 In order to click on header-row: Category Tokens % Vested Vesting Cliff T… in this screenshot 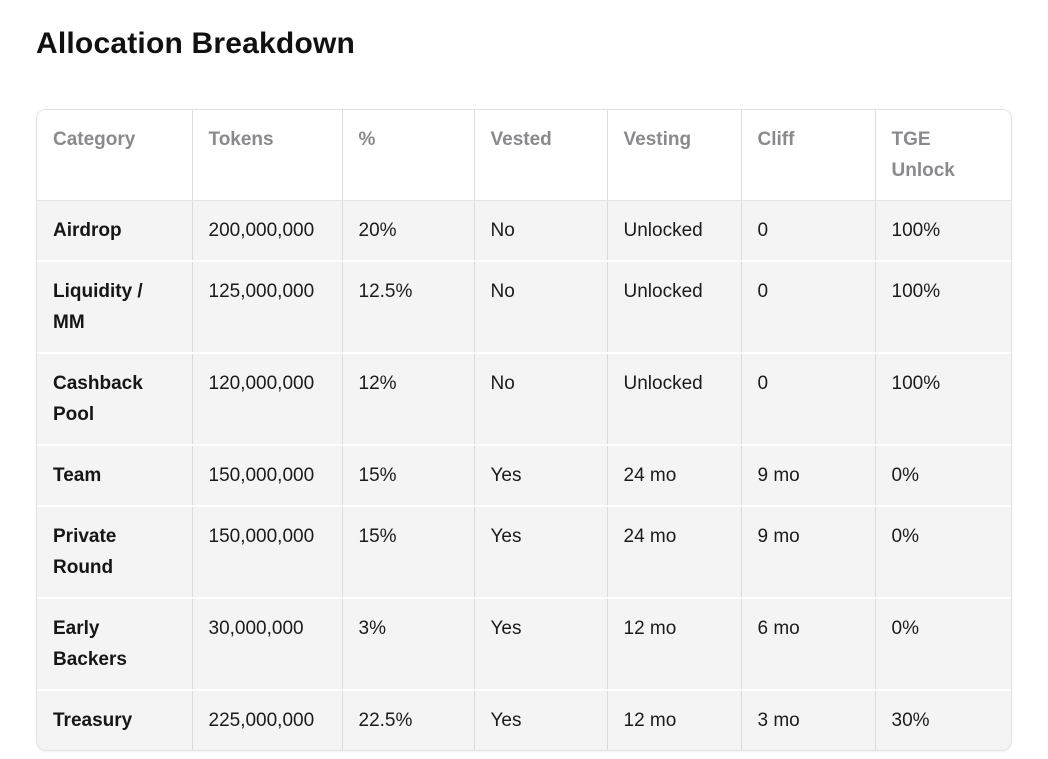, I will do `click(524, 155)`.